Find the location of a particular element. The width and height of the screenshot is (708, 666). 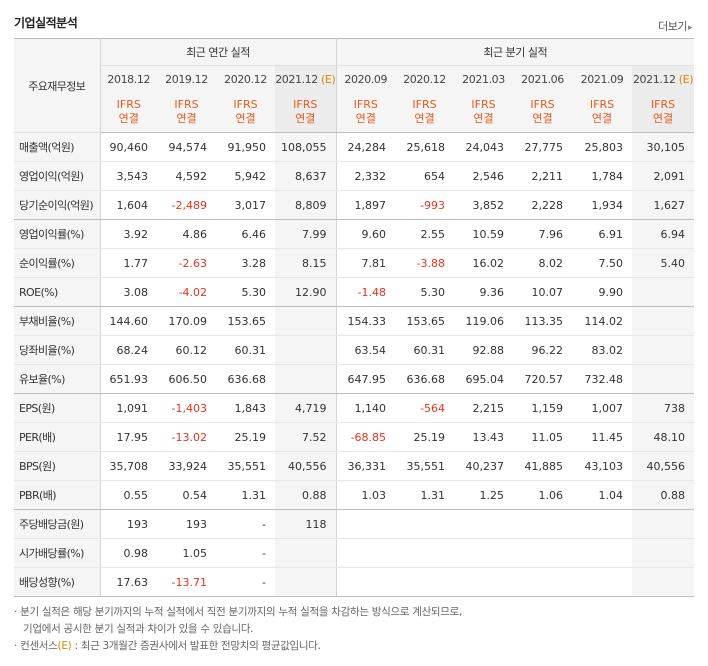

more-link: 더보기▸ is located at coordinates (675, 26).